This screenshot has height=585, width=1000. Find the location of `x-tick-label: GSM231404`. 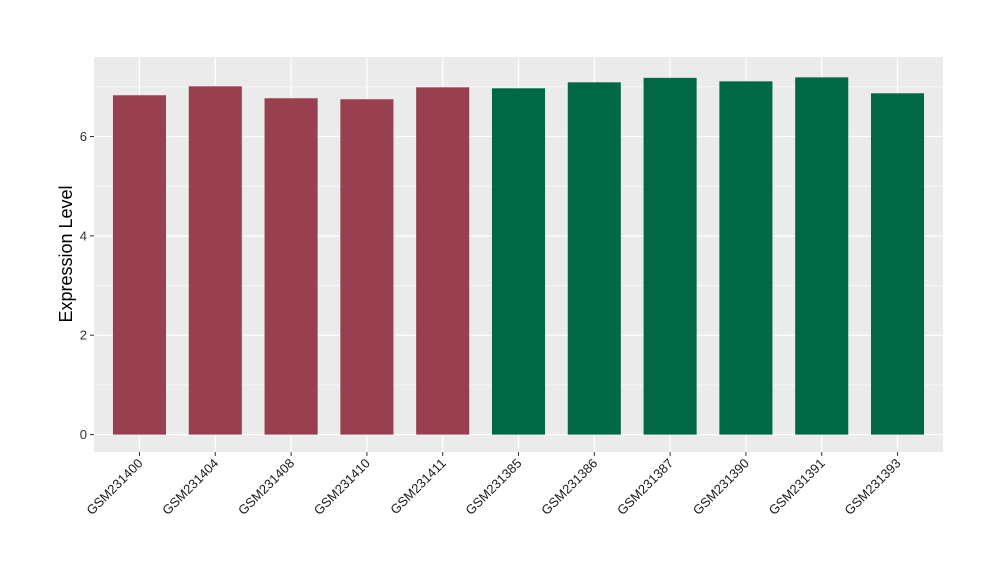

x-tick-label: GSM231404 is located at coordinates (190, 487).